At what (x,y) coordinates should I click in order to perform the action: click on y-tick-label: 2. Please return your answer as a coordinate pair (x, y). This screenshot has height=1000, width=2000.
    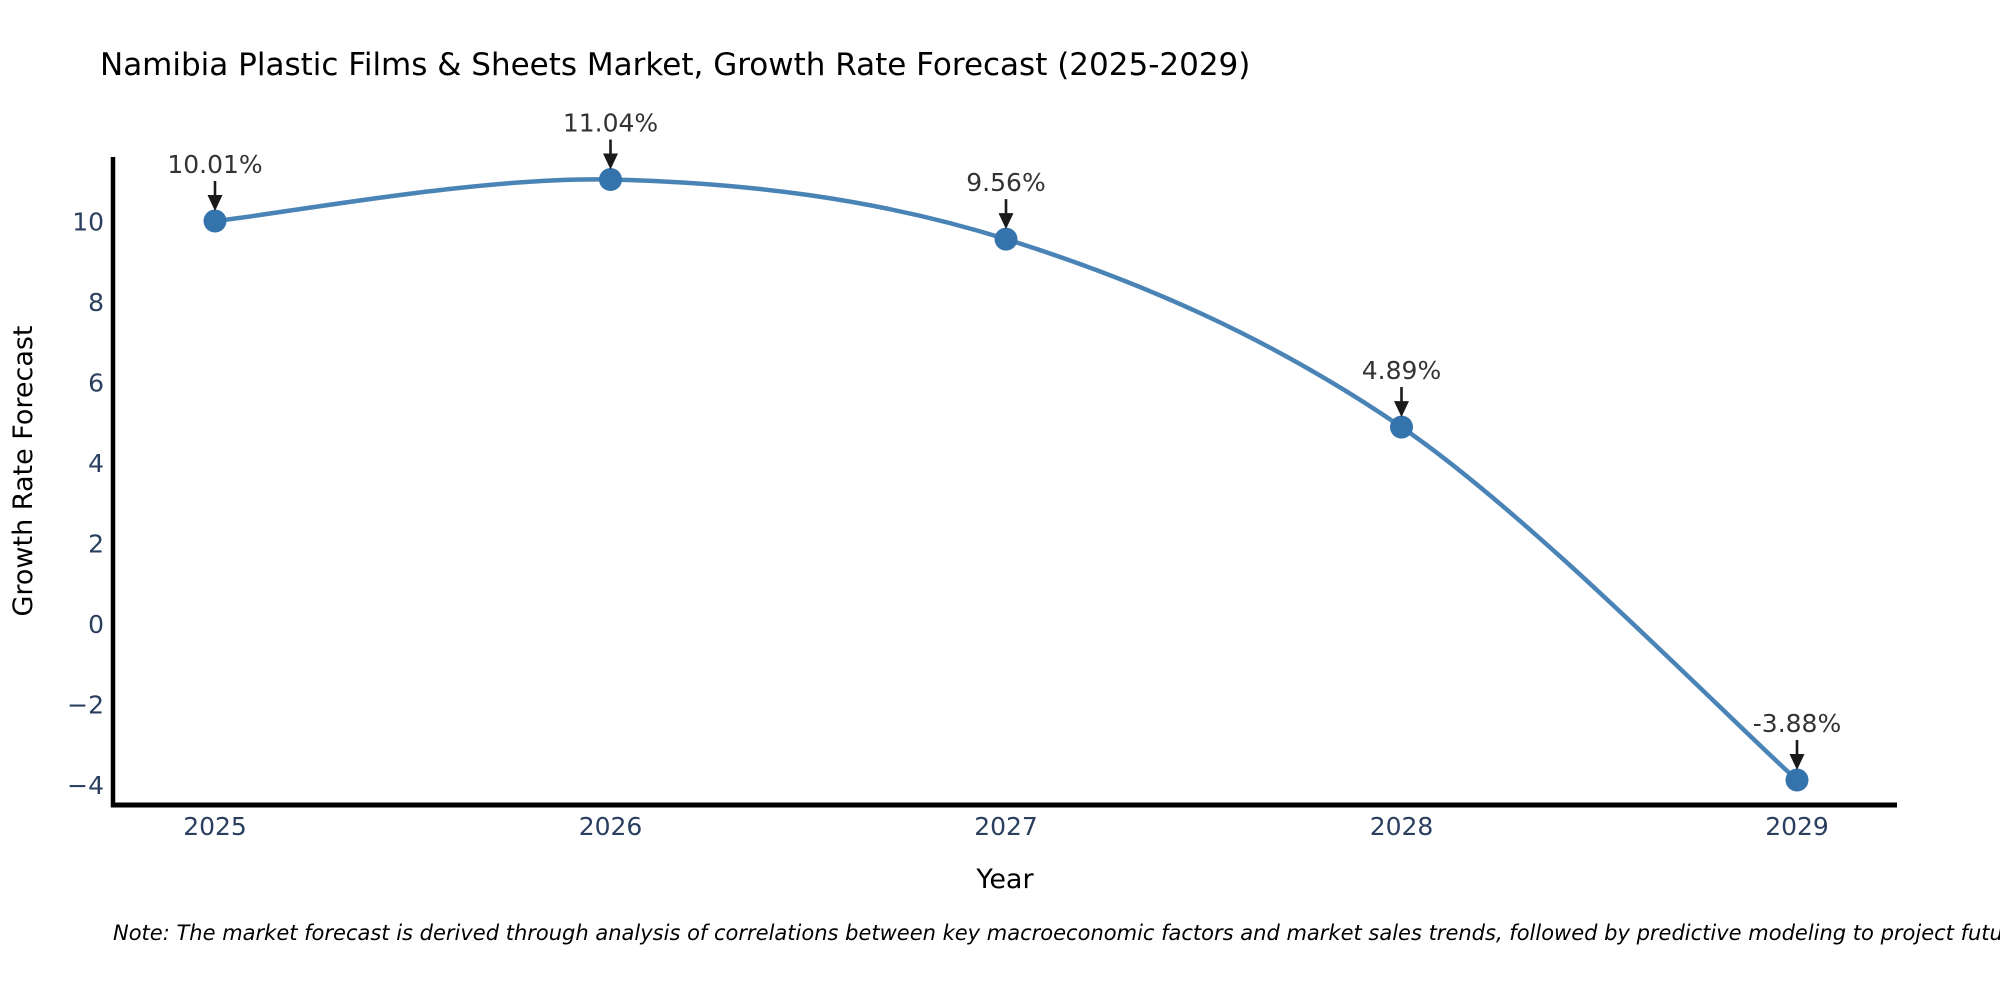
    Looking at the image, I should click on (96, 543).